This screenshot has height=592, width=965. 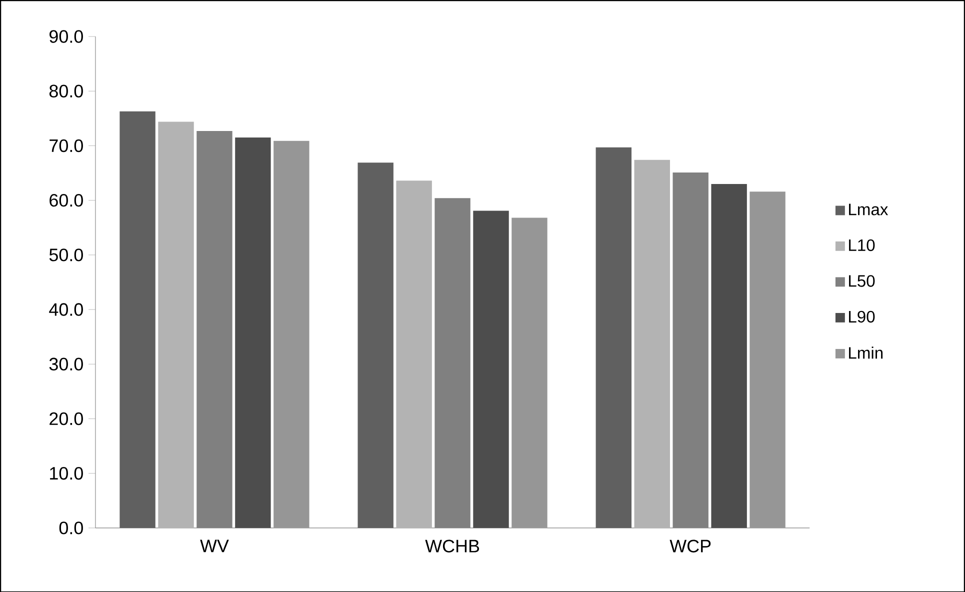 I want to click on y-tick-label: 50.0, so click(x=66, y=255).